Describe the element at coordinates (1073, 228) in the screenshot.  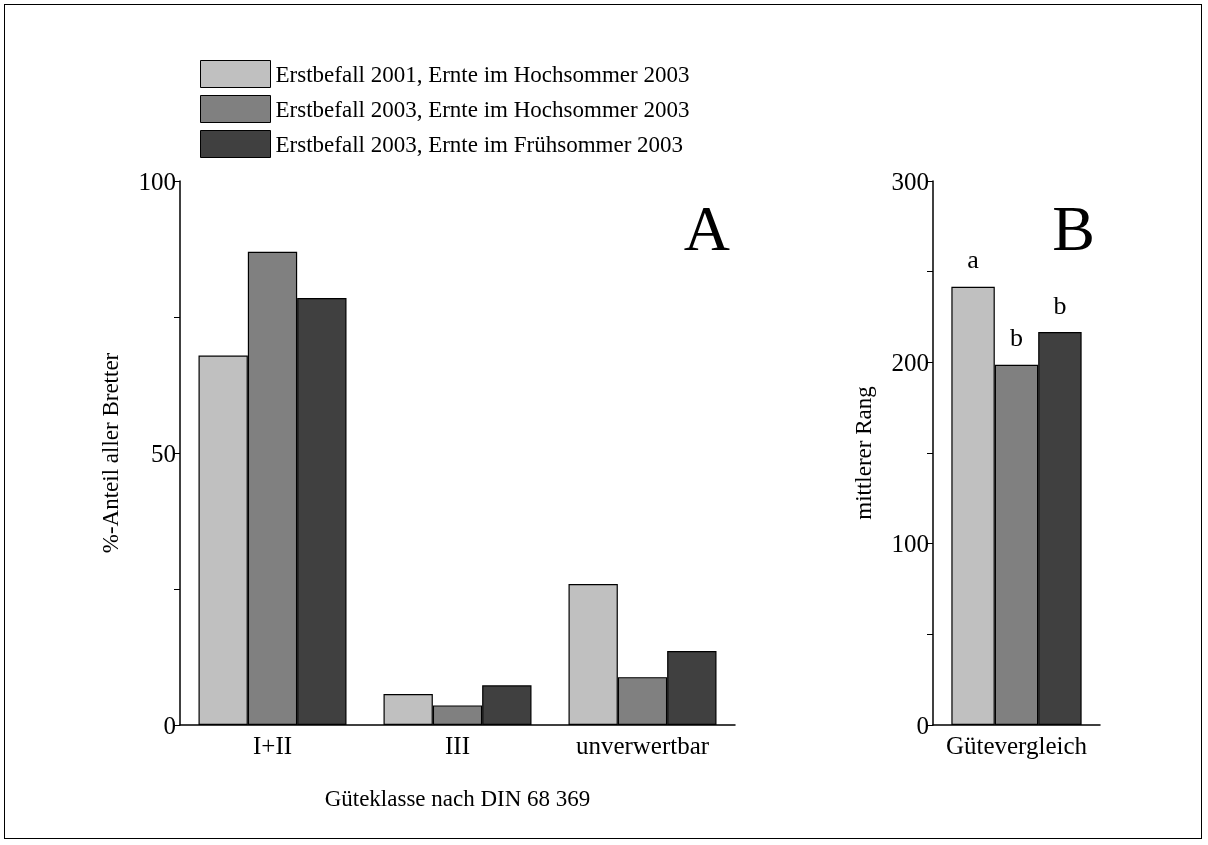
I see `annotation: B` at that location.